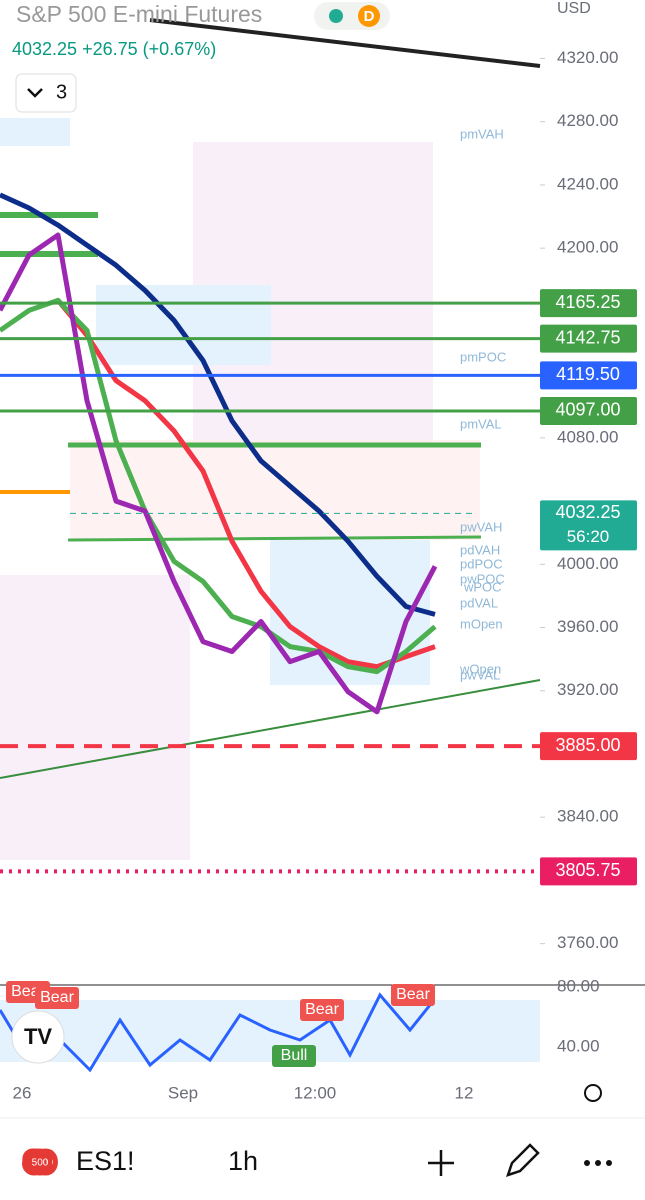 This screenshot has height=1200, width=645. What do you see at coordinates (587, 626) in the screenshot?
I see `y-tick-label: 3960.00` at bounding box center [587, 626].